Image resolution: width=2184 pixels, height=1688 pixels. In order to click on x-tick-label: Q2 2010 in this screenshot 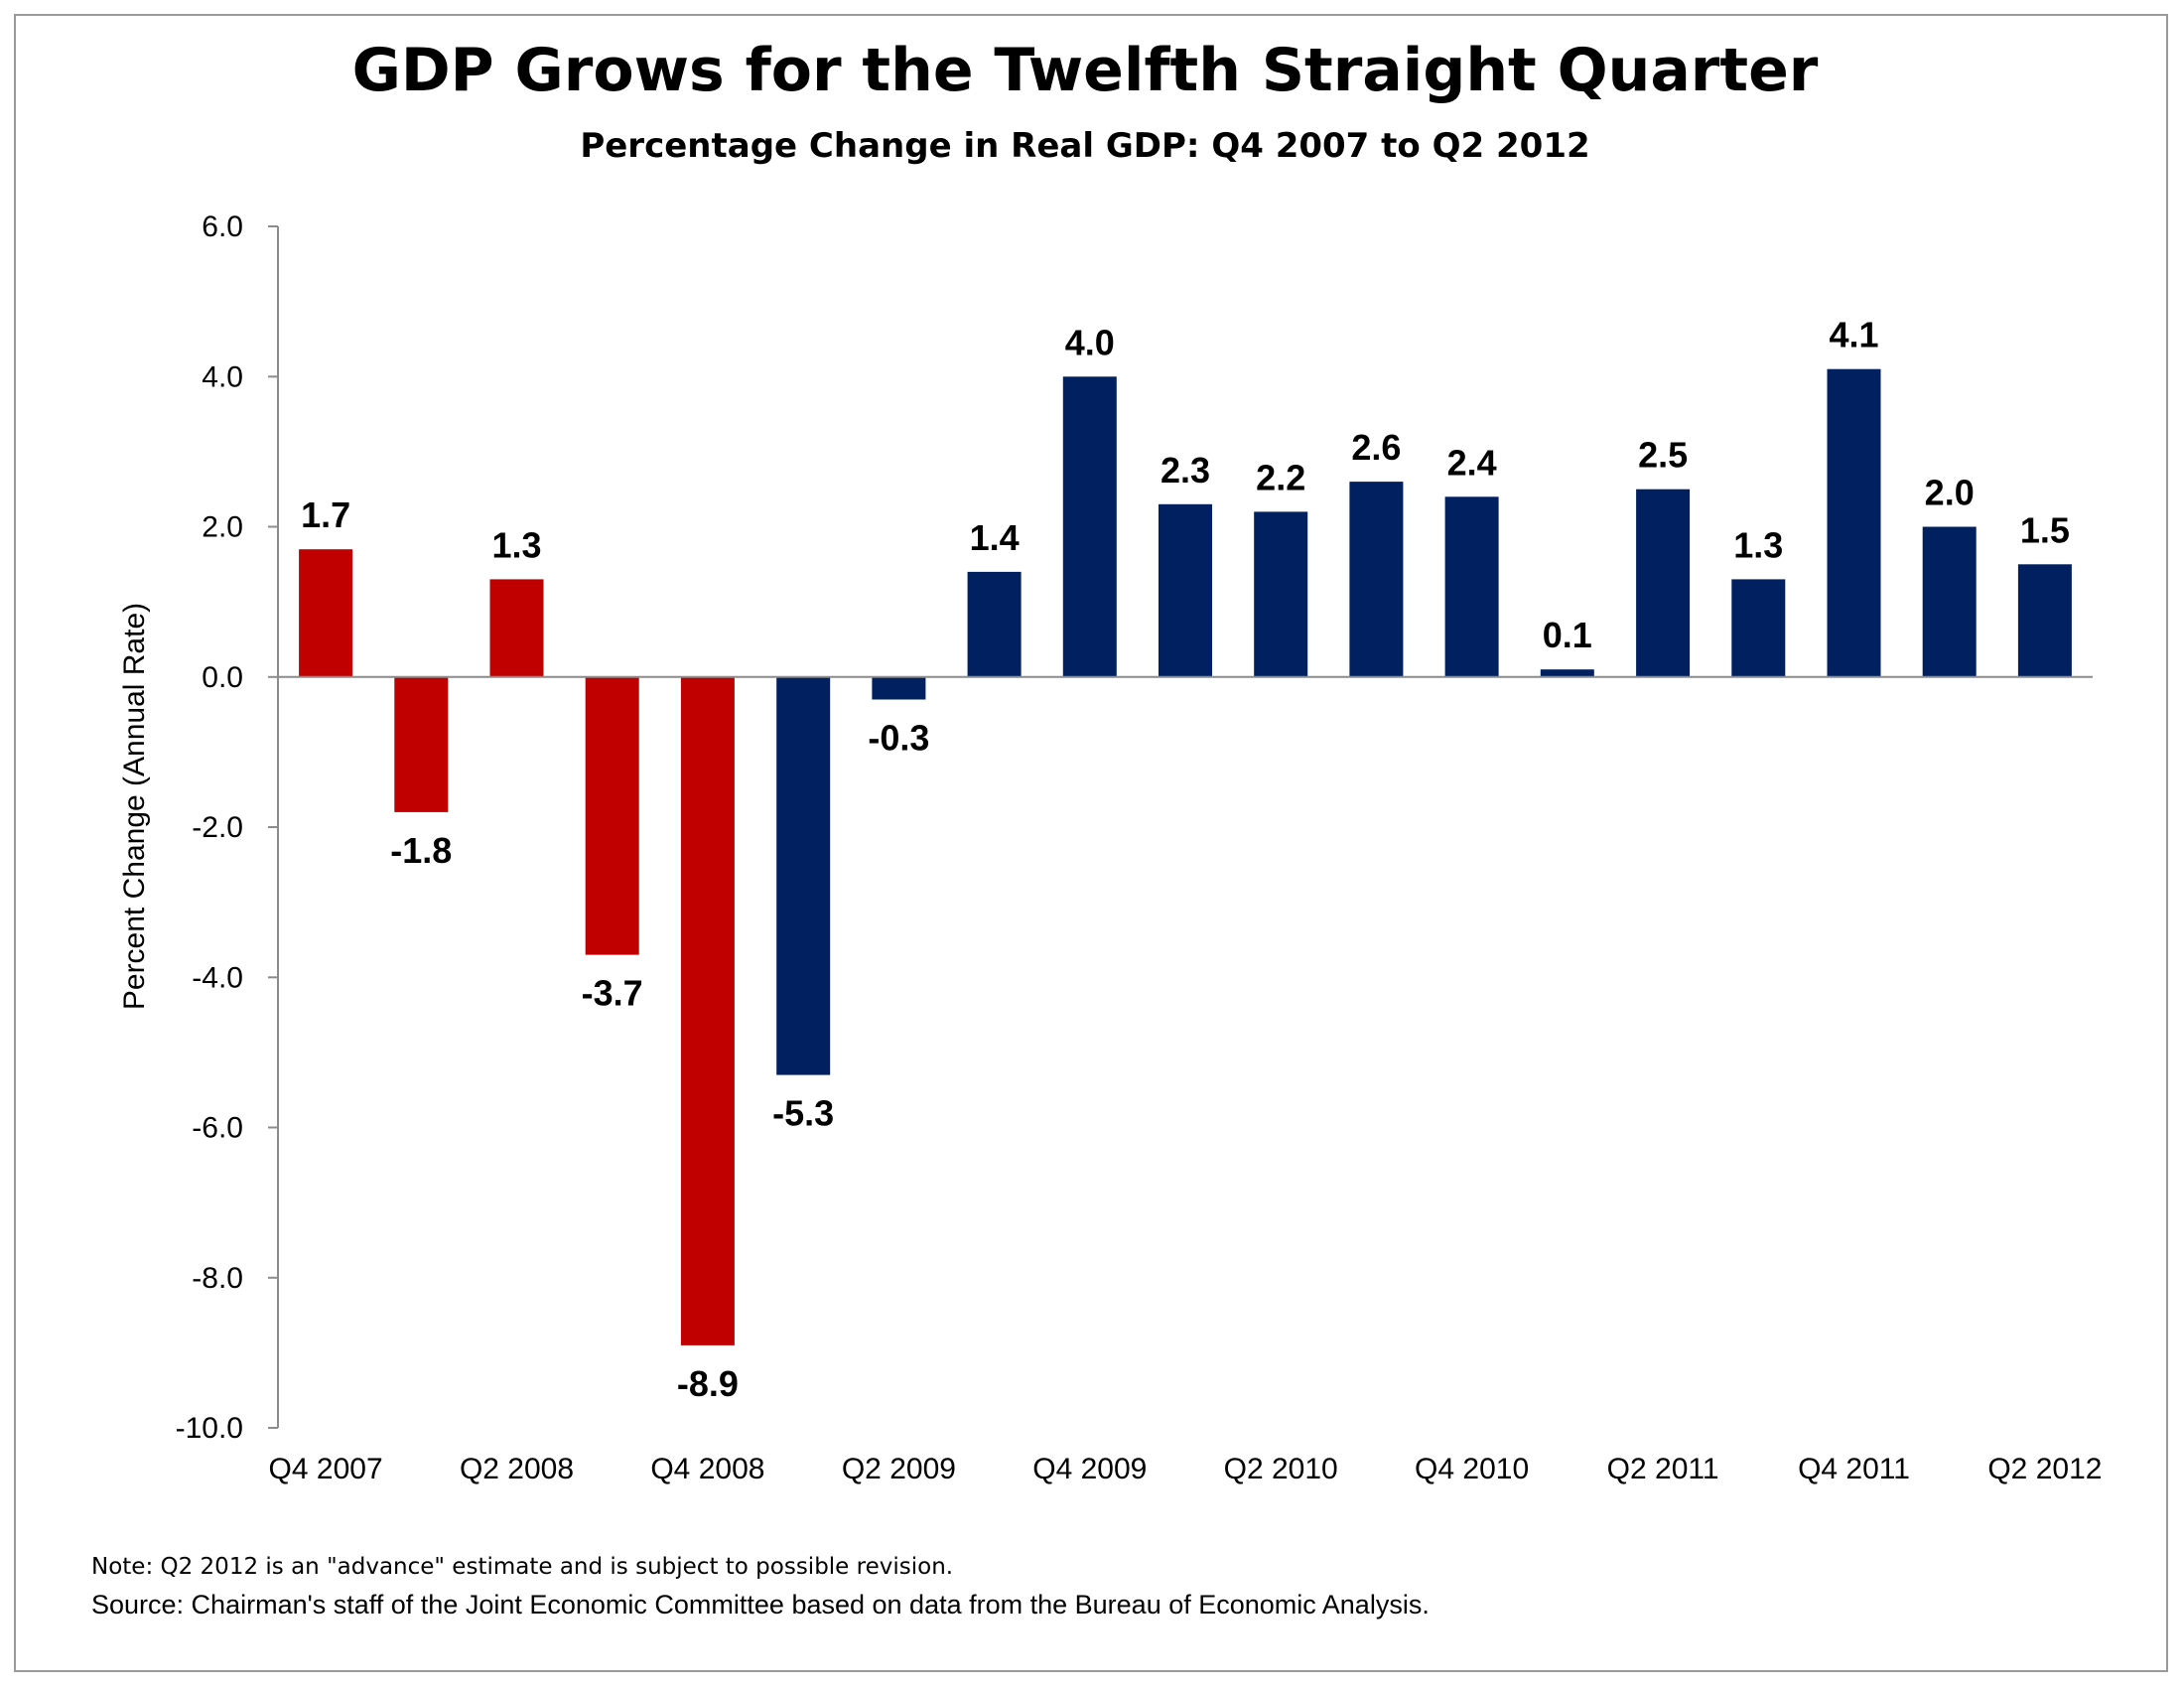, I will do `click(1281, 1469)`.